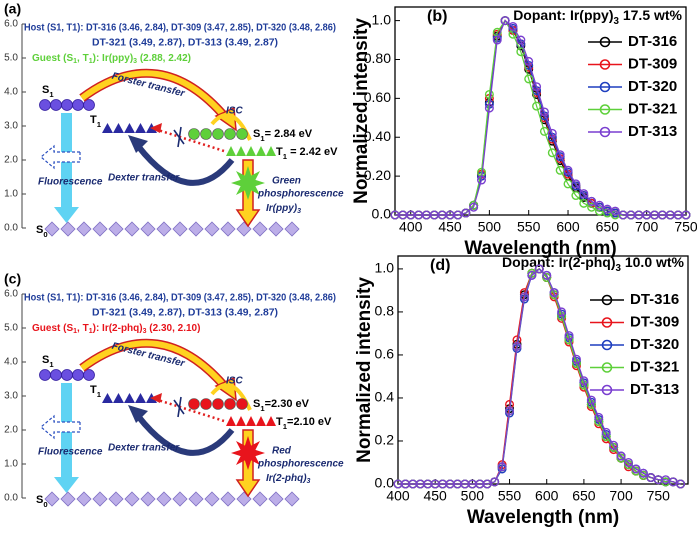 This screenshot has height=540, width=697. What do you see at coordinates (154, 95) in the screenshot?
I see `forster-arrow` at bounding box center [154, 95].